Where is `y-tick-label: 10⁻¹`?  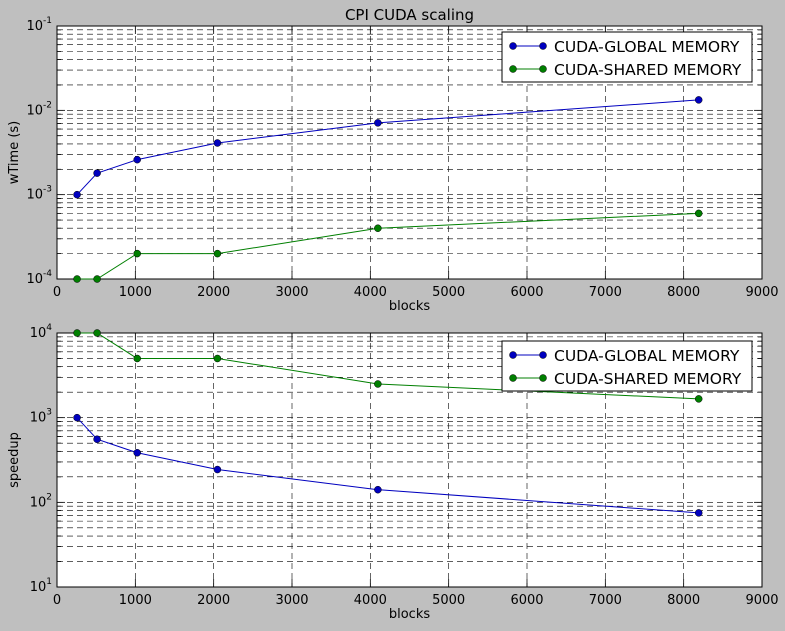
y-tick-label: 10⁻¹ is located at coordinates (39, 25).